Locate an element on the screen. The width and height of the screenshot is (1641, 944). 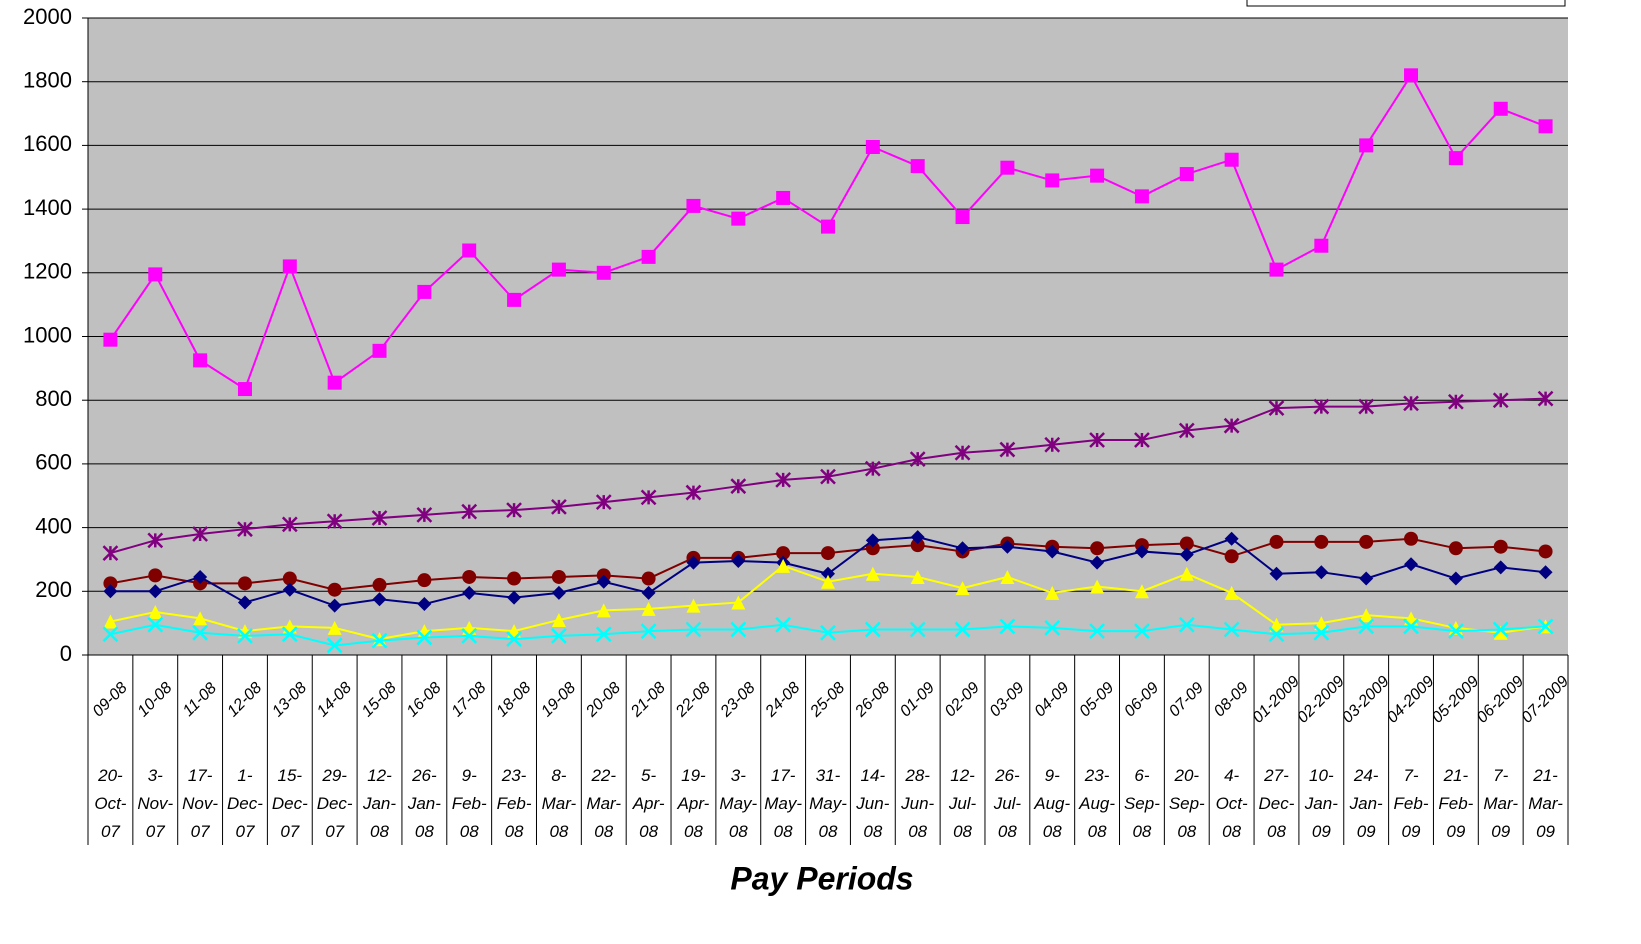
date-label-box: 3-May-08 is located at coordinates (738, 803).